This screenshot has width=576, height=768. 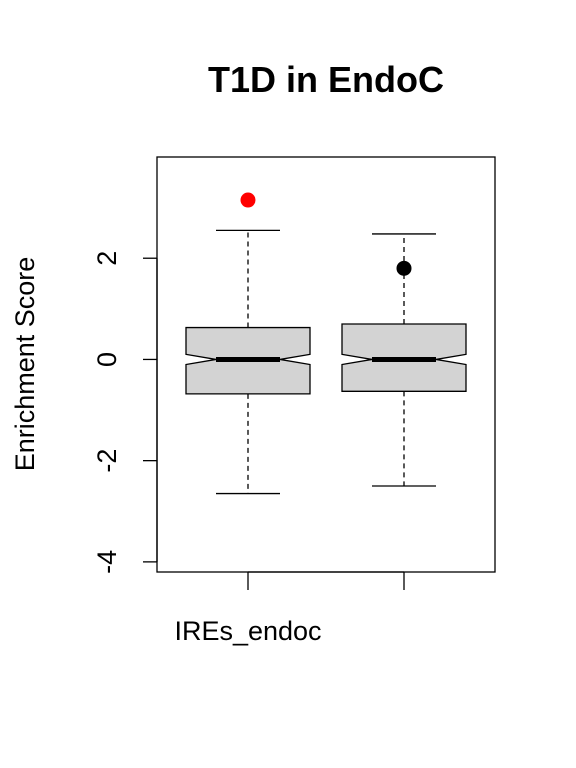 What do you see at coordinates (125, 412) in the screenshot?
I see `y-axis: -4 -2 0 2` at bounding box center [125, 412].